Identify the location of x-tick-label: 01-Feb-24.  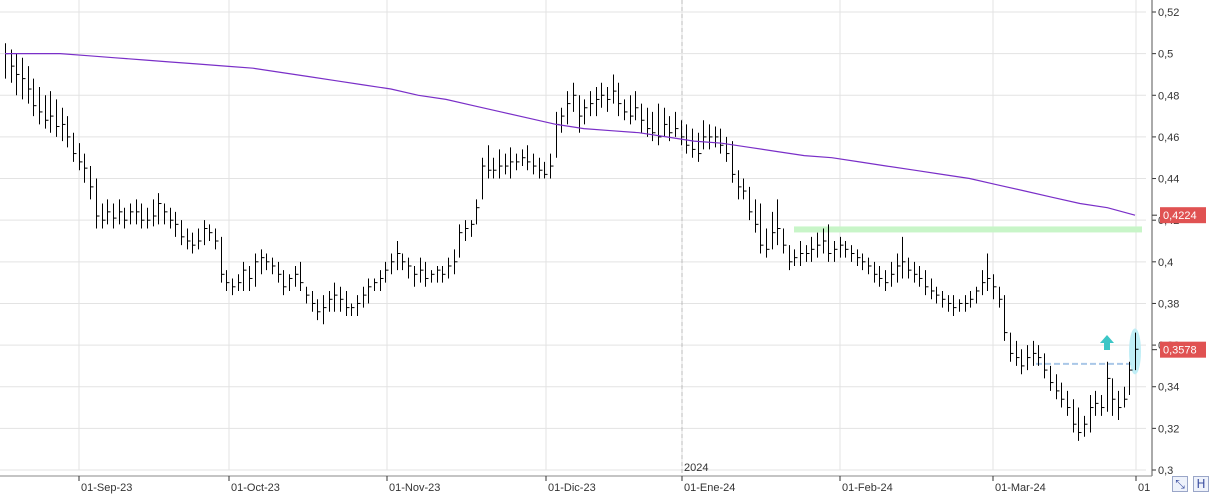
(867, 488).